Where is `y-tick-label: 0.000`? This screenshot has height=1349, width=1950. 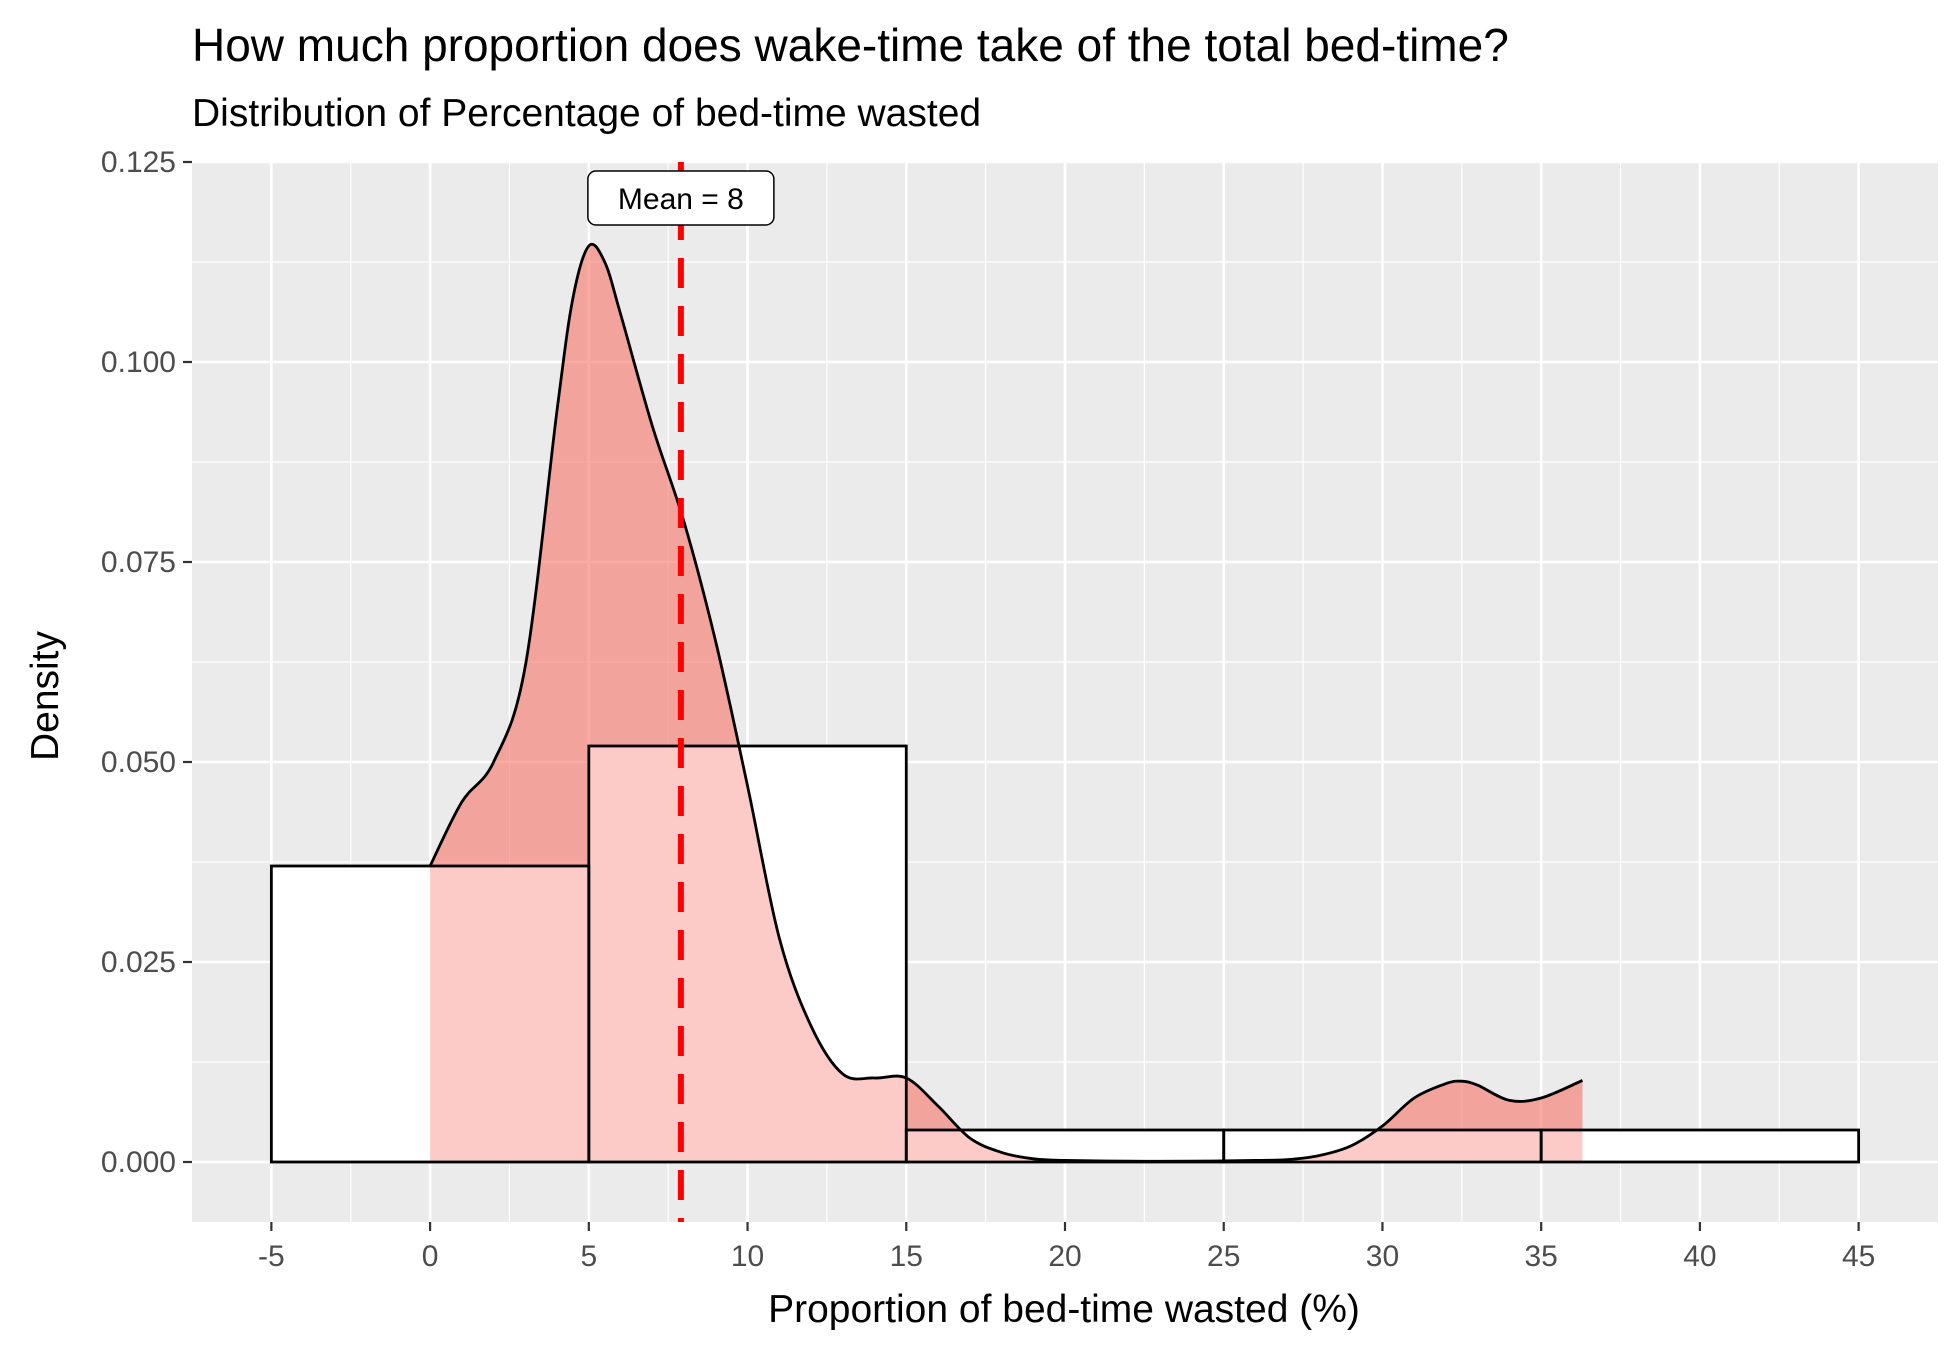
y-tick-label: 0.000 is located at coordinates (138, 1162).